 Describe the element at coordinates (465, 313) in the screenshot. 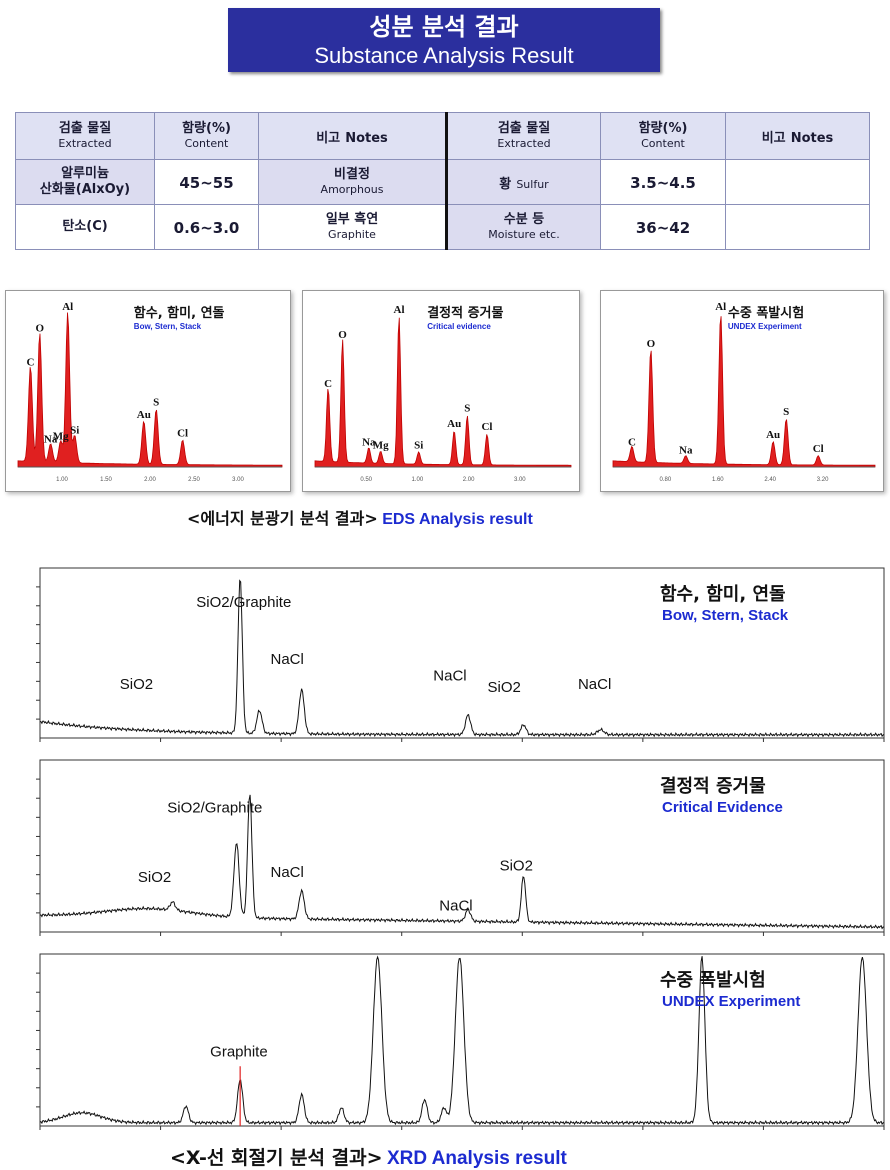

I see `eds-chart-title: 결정적 증거물` at that location.